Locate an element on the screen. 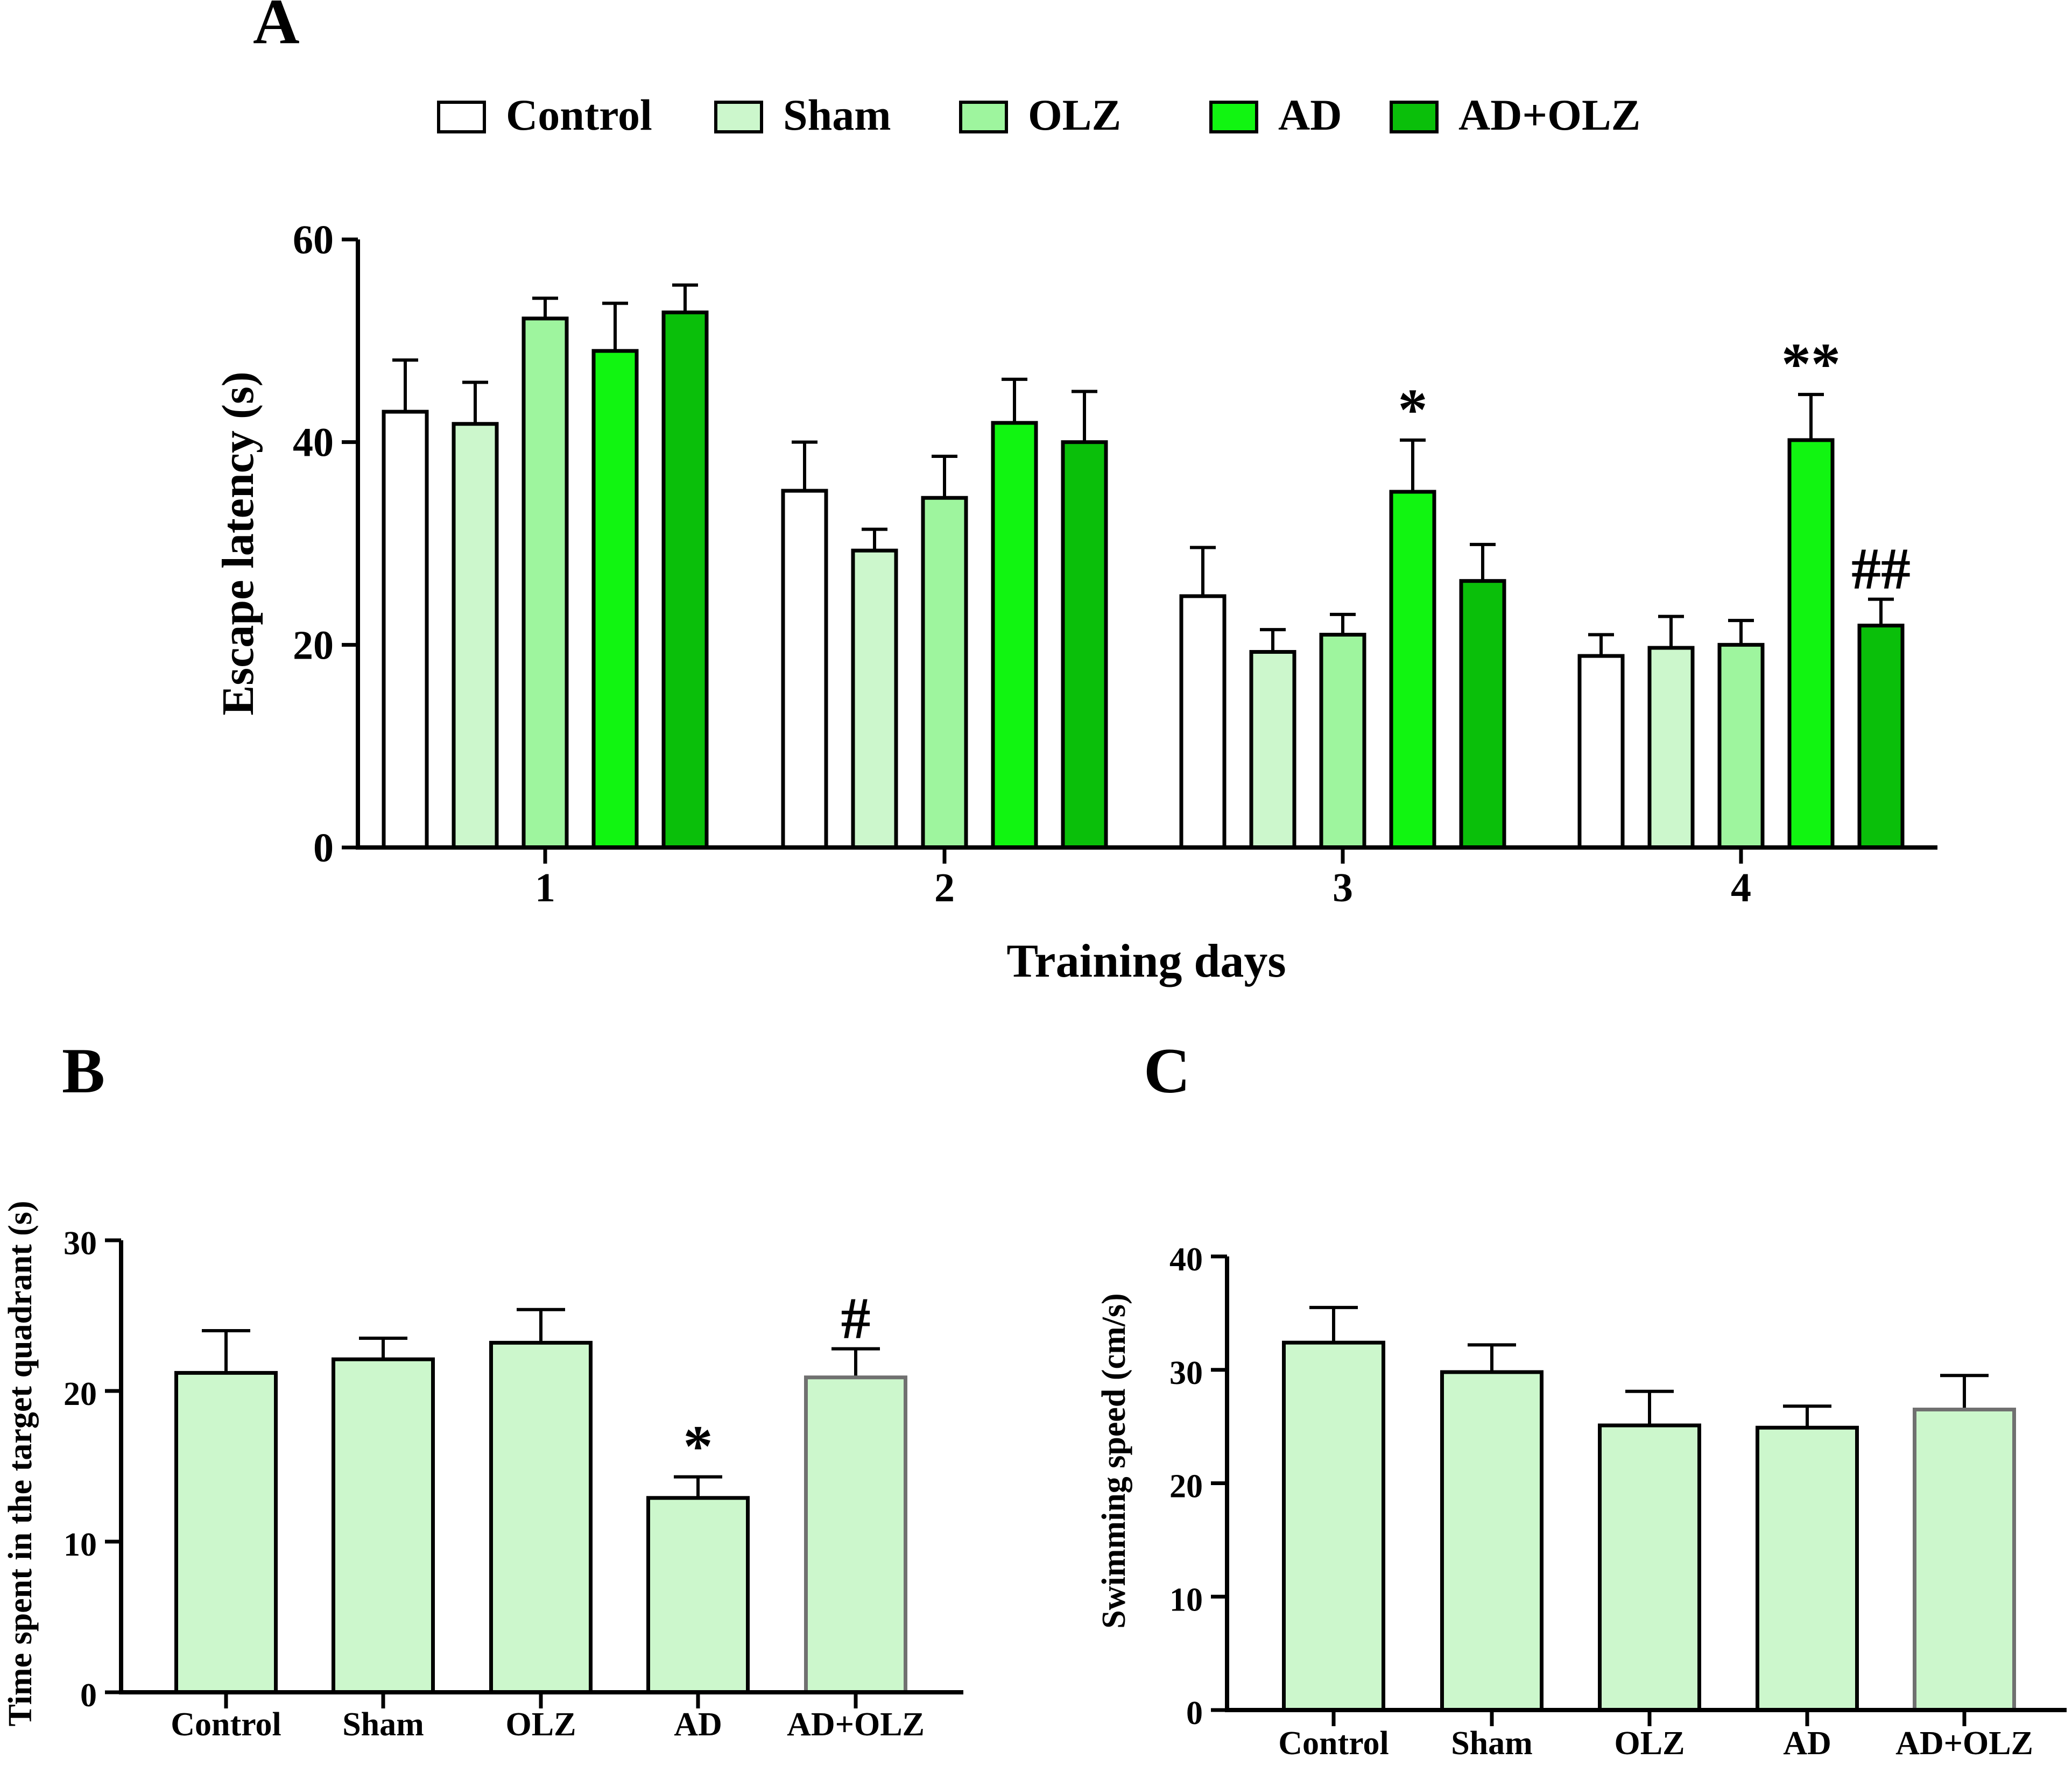  panel-label-a: A is located at coordinates (276, 29).